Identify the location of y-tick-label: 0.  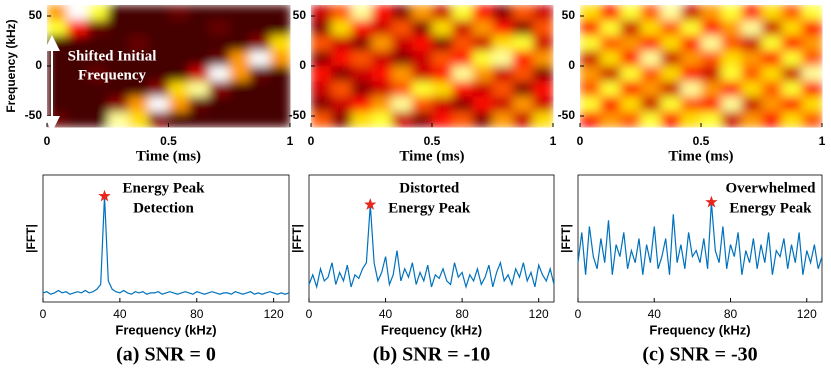
(38, 65).